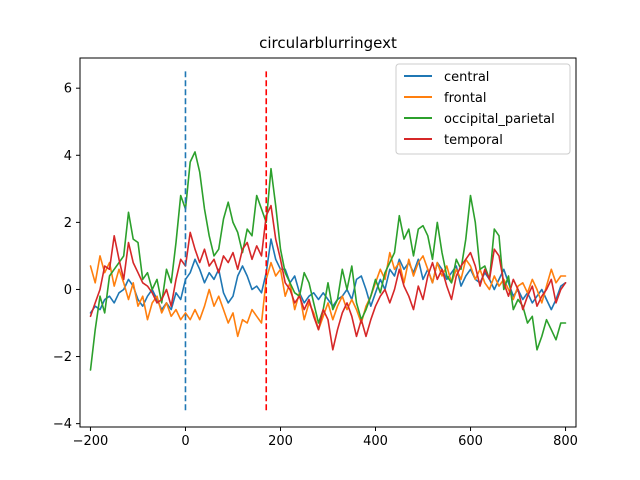  I want to click on y-tick-label: 0, so click(68, 290).